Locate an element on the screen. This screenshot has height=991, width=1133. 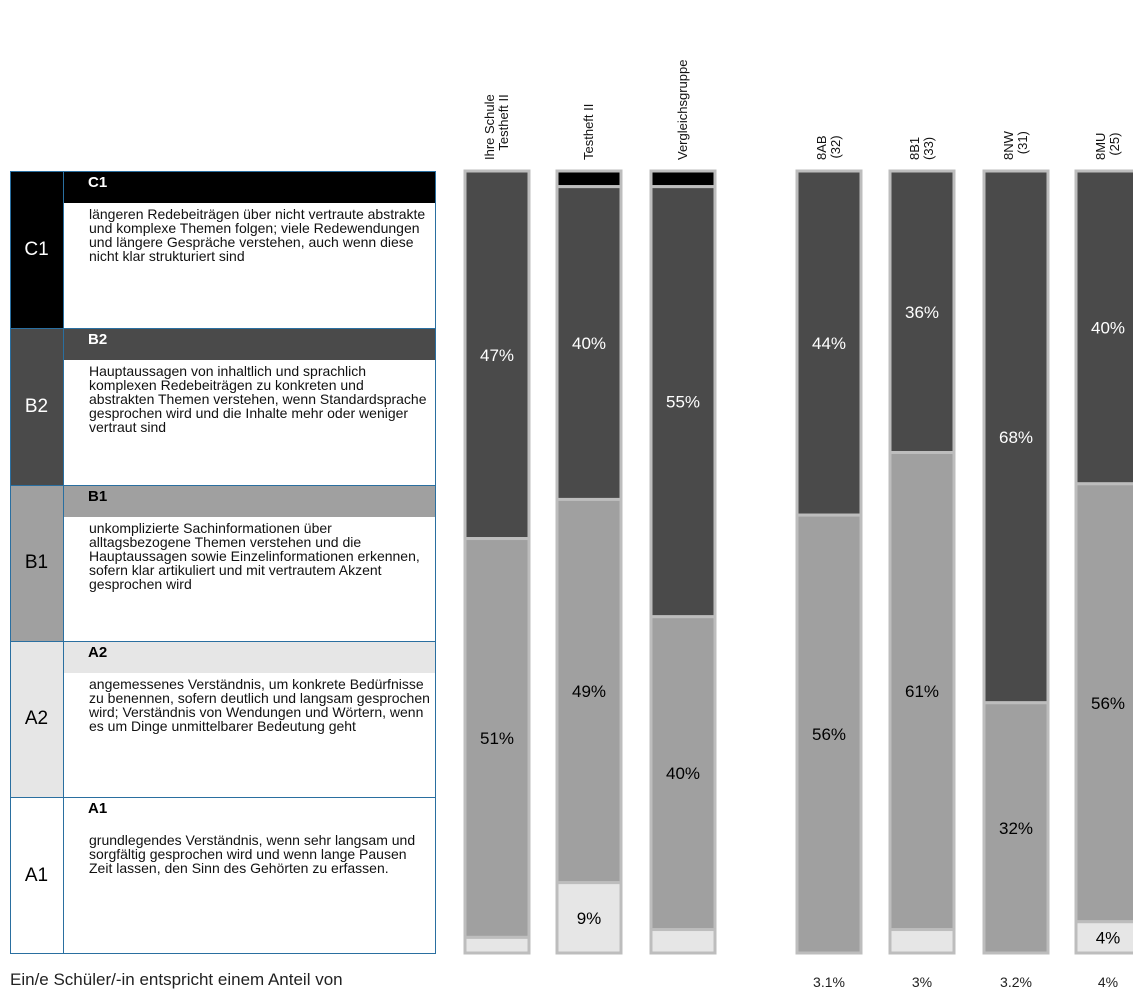
bar-value-label: 55% is located at coordinates (683, 402).